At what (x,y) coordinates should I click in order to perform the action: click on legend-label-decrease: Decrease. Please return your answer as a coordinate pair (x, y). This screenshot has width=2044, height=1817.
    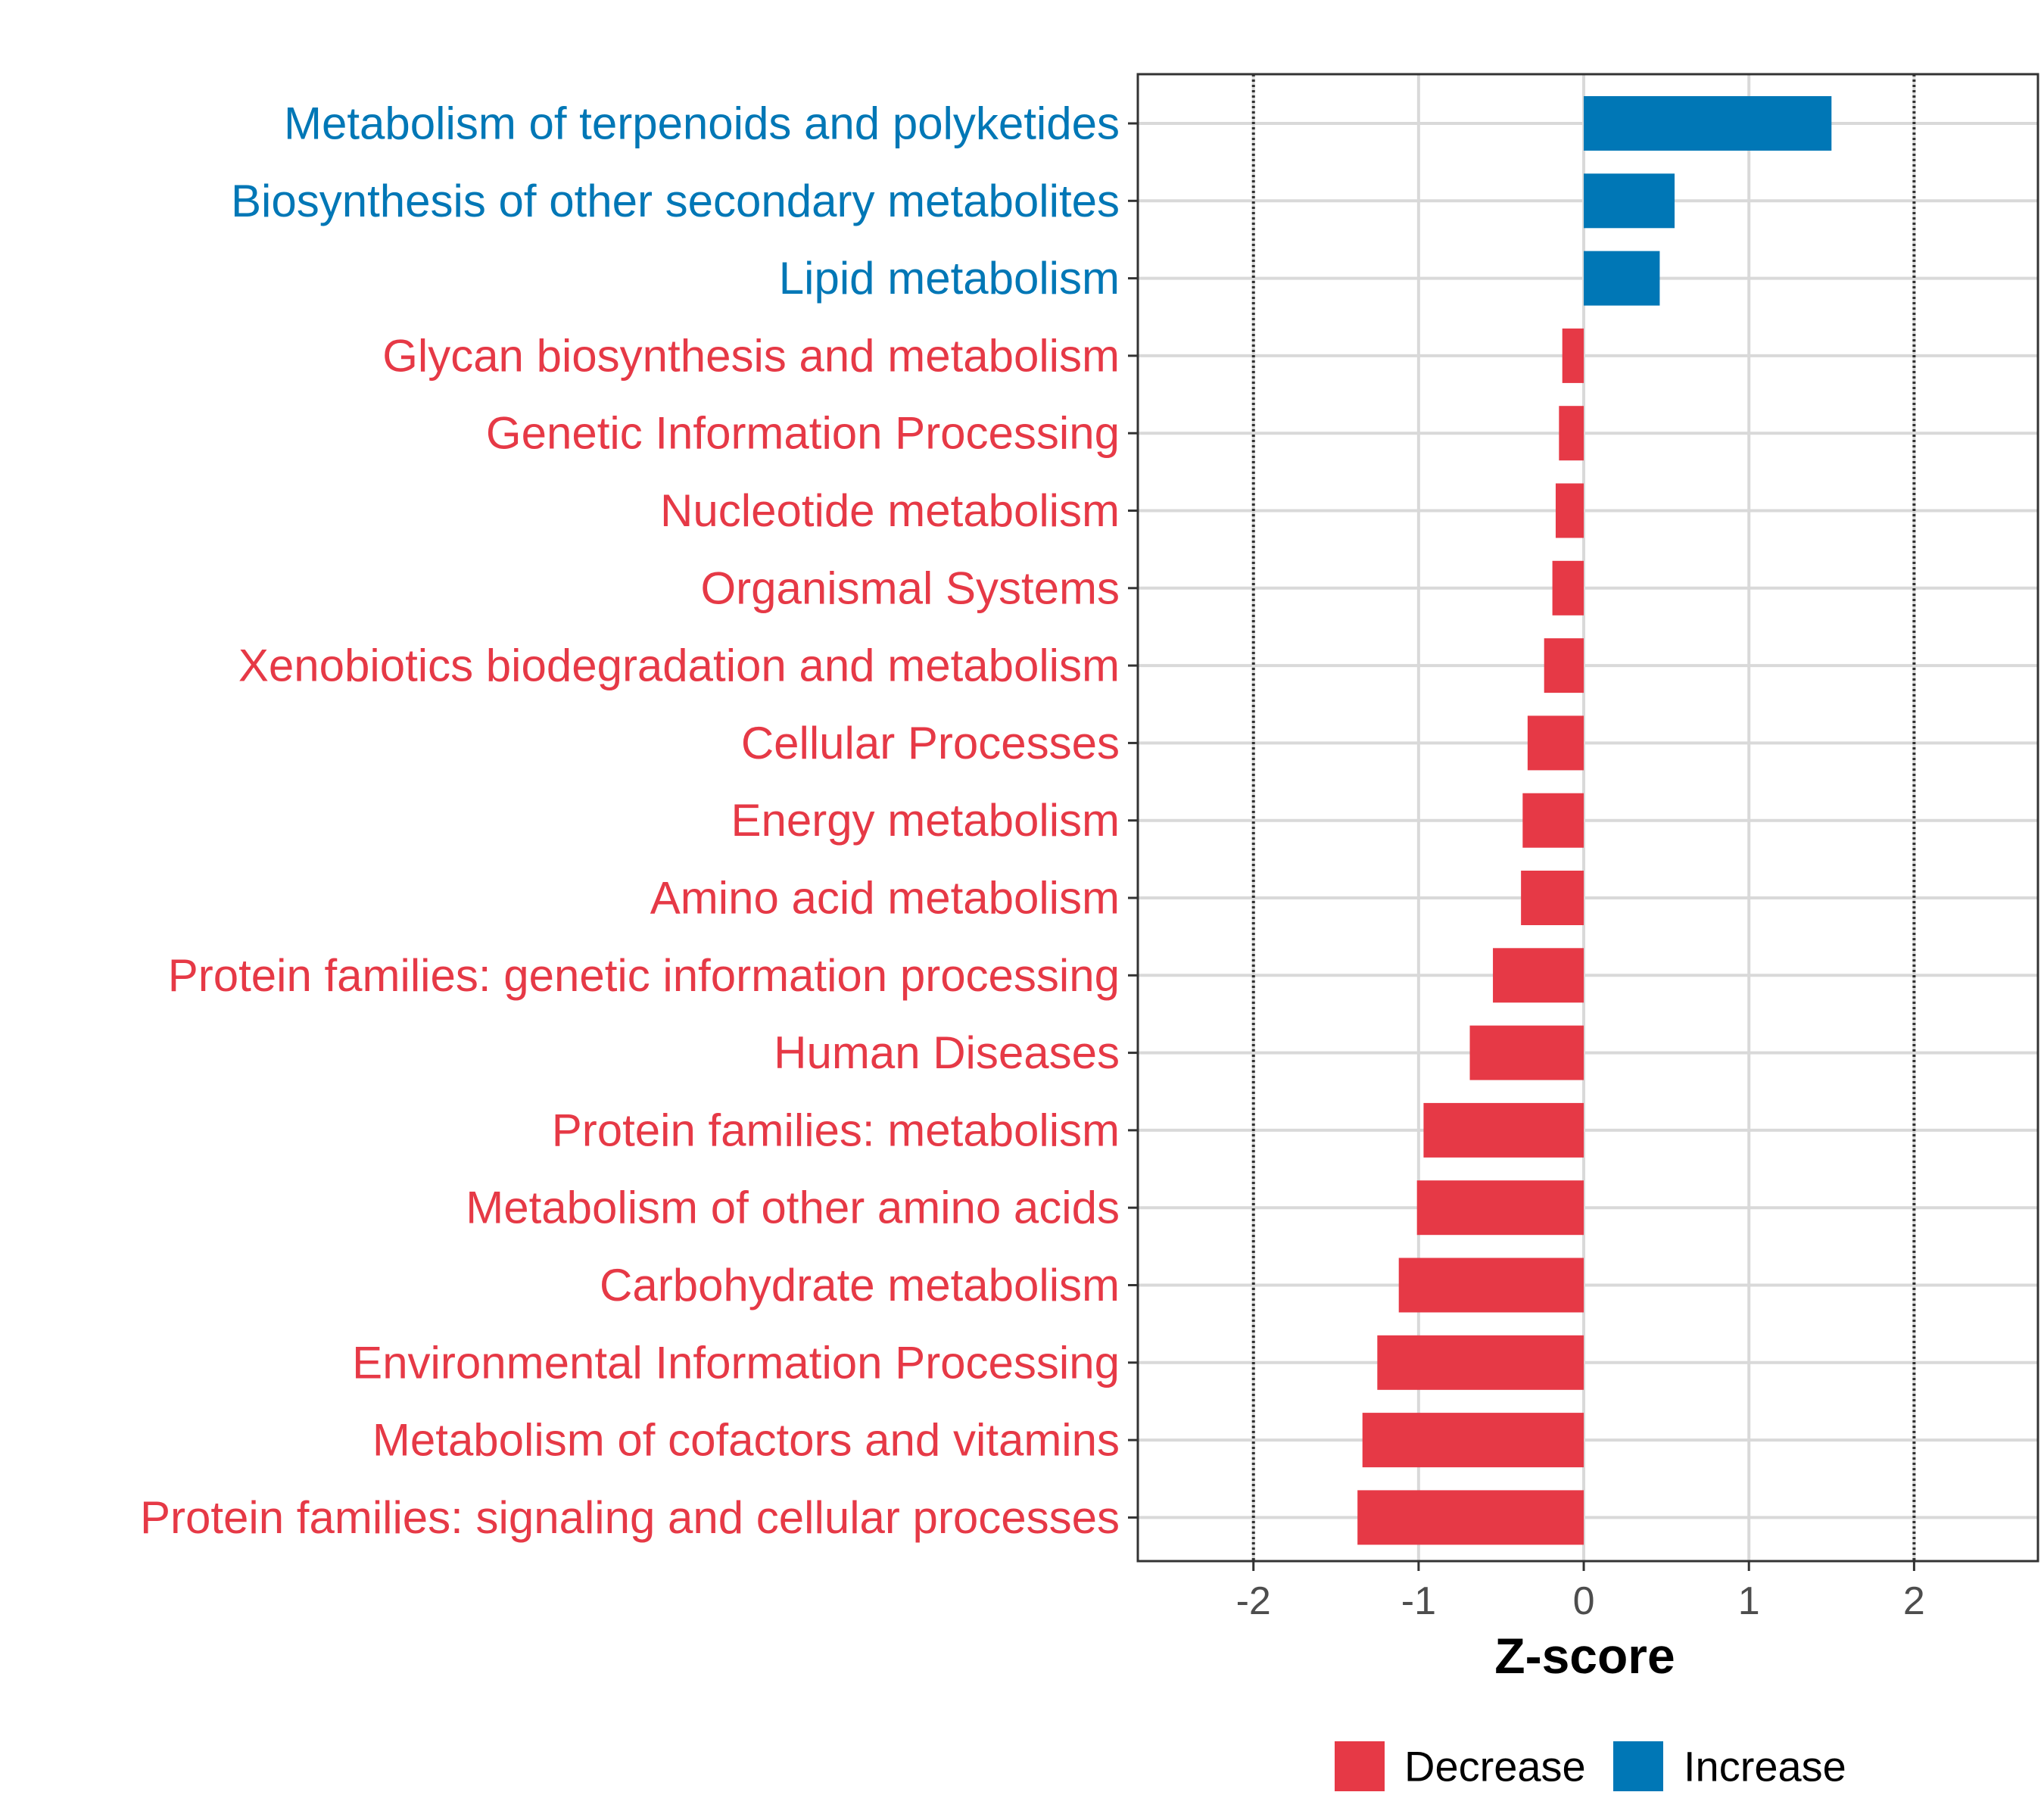
    Looking at the image, I should click on (1495, 1767).